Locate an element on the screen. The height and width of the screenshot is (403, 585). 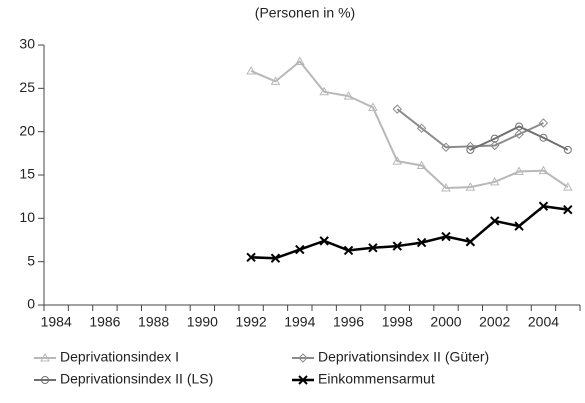
y-tick-label: 10 is located at coordinates (27, 217).